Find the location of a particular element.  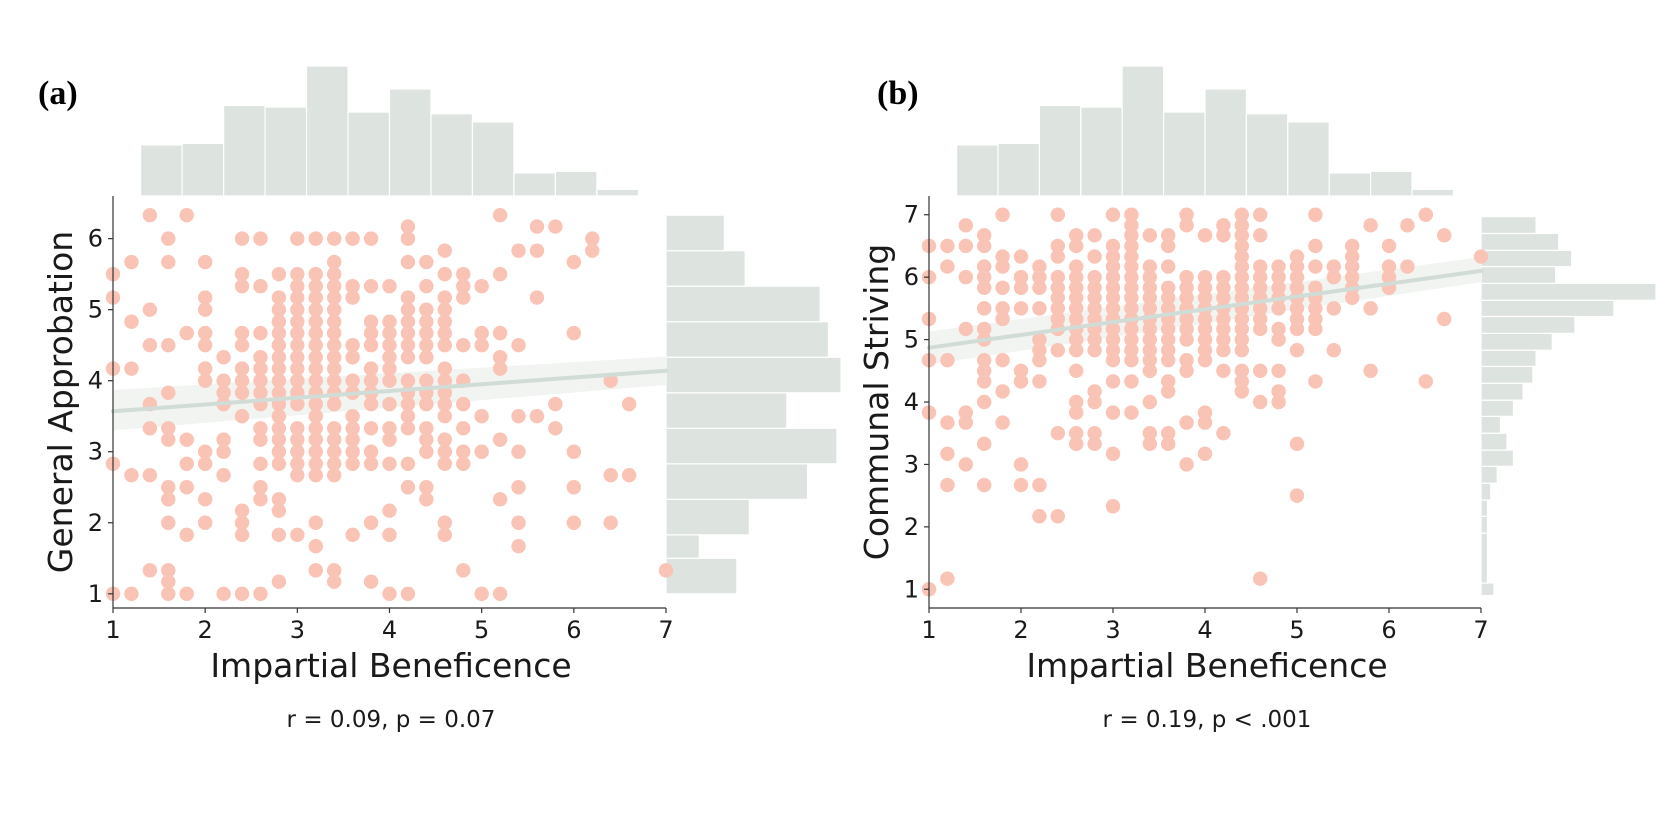

y-tick-label: 5 is located at coordinates (95, 310).